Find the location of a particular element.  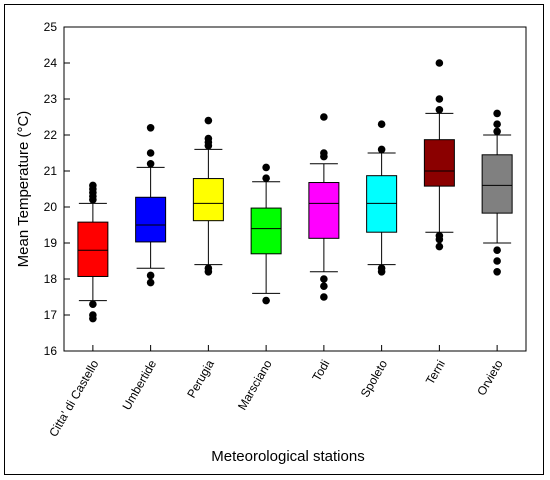

y-tick-label: 21 is located at coordinates (51, 171).